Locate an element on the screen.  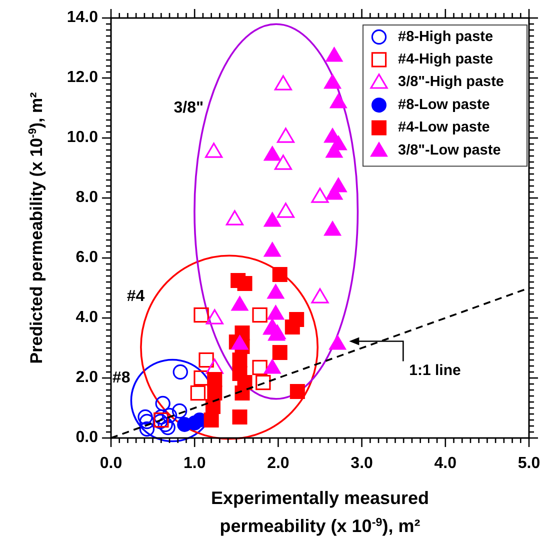
x-tick-label: 0.0 is located at coordinates (111, 463).